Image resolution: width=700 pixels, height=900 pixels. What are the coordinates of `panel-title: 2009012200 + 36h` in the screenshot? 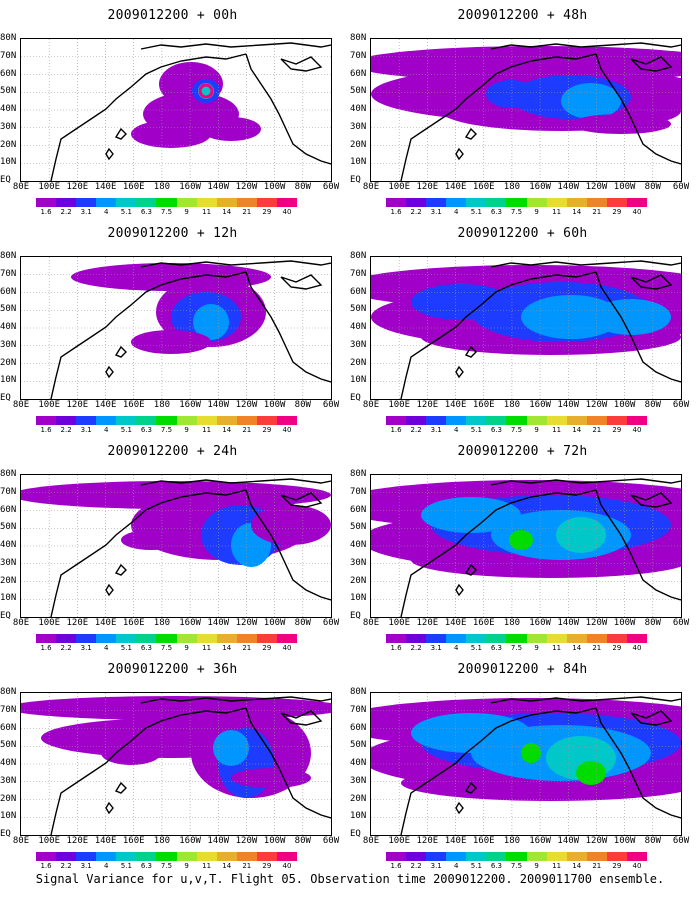 It's located at (172, 669).